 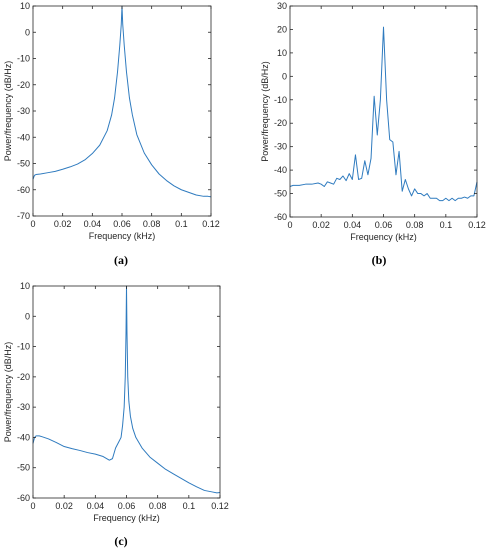 I want to click on x-tick-label-c: 0.1, so click(x=189, y=506).